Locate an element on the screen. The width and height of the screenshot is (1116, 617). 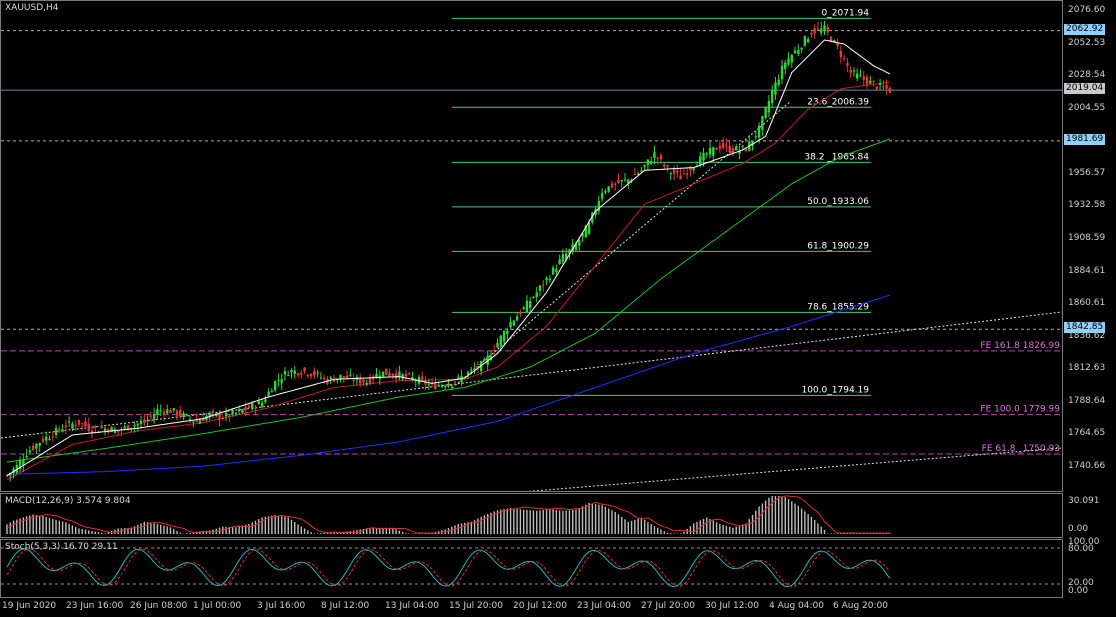
stoch-label: Stoch(5,3,3) 16.70 29.11 is located at coordinates (61, 547).